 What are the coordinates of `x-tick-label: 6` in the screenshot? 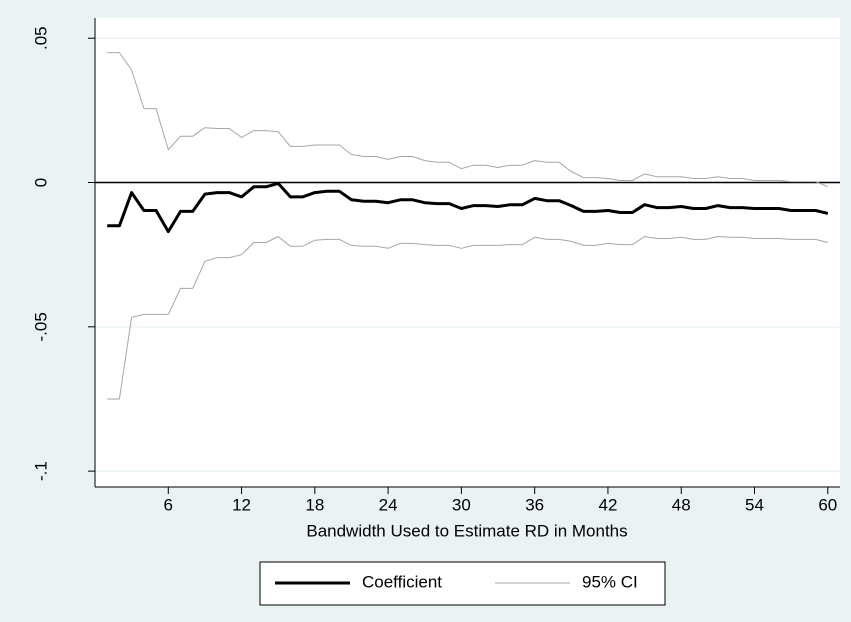 It's located at (168, 504).